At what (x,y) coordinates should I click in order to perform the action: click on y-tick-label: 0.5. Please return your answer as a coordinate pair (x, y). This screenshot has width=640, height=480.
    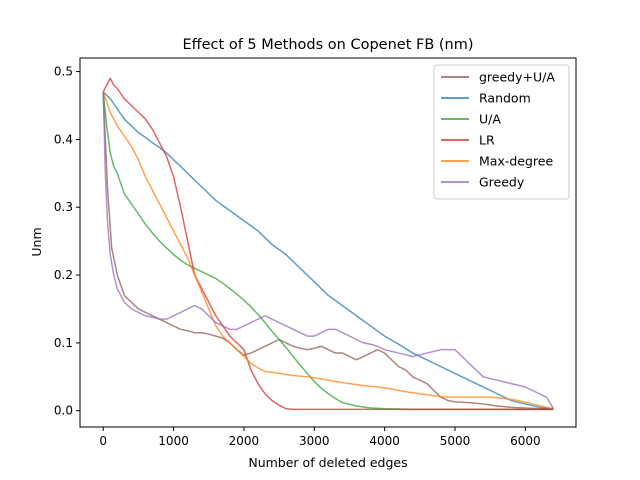
    Looking at the image, I should click on (63, 72).